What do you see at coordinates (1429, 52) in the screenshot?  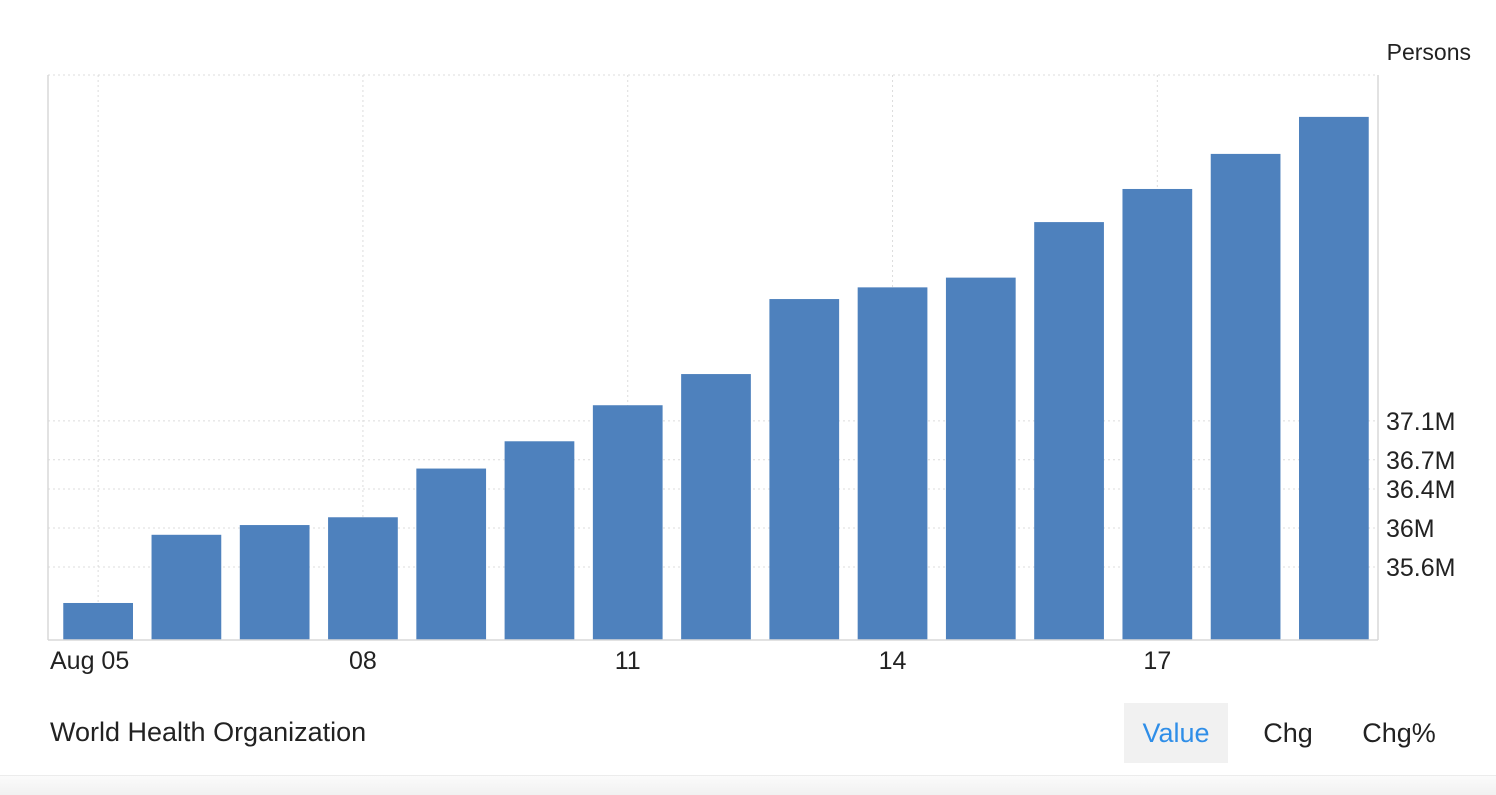 I see `unit-label: Persons` at bounding box center [1429, 52].